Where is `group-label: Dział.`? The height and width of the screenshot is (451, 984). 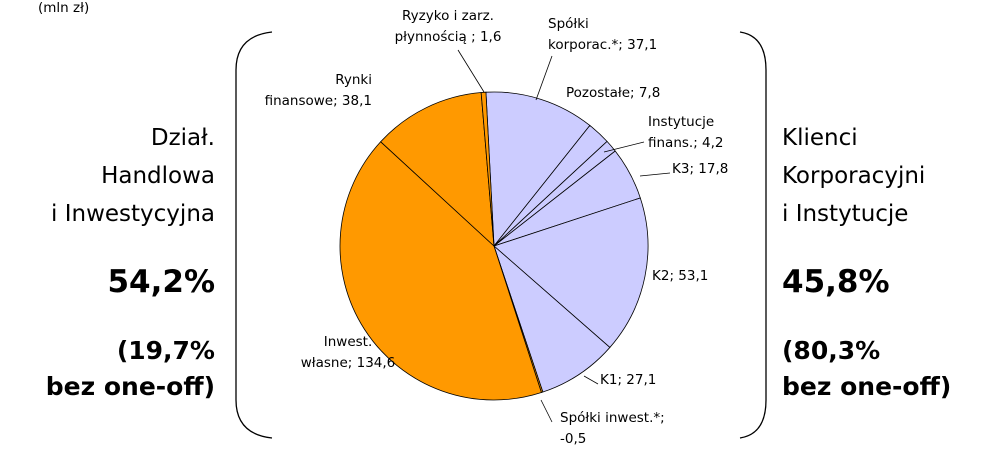
group-label: Dział. is located at coordinates (183, 138).